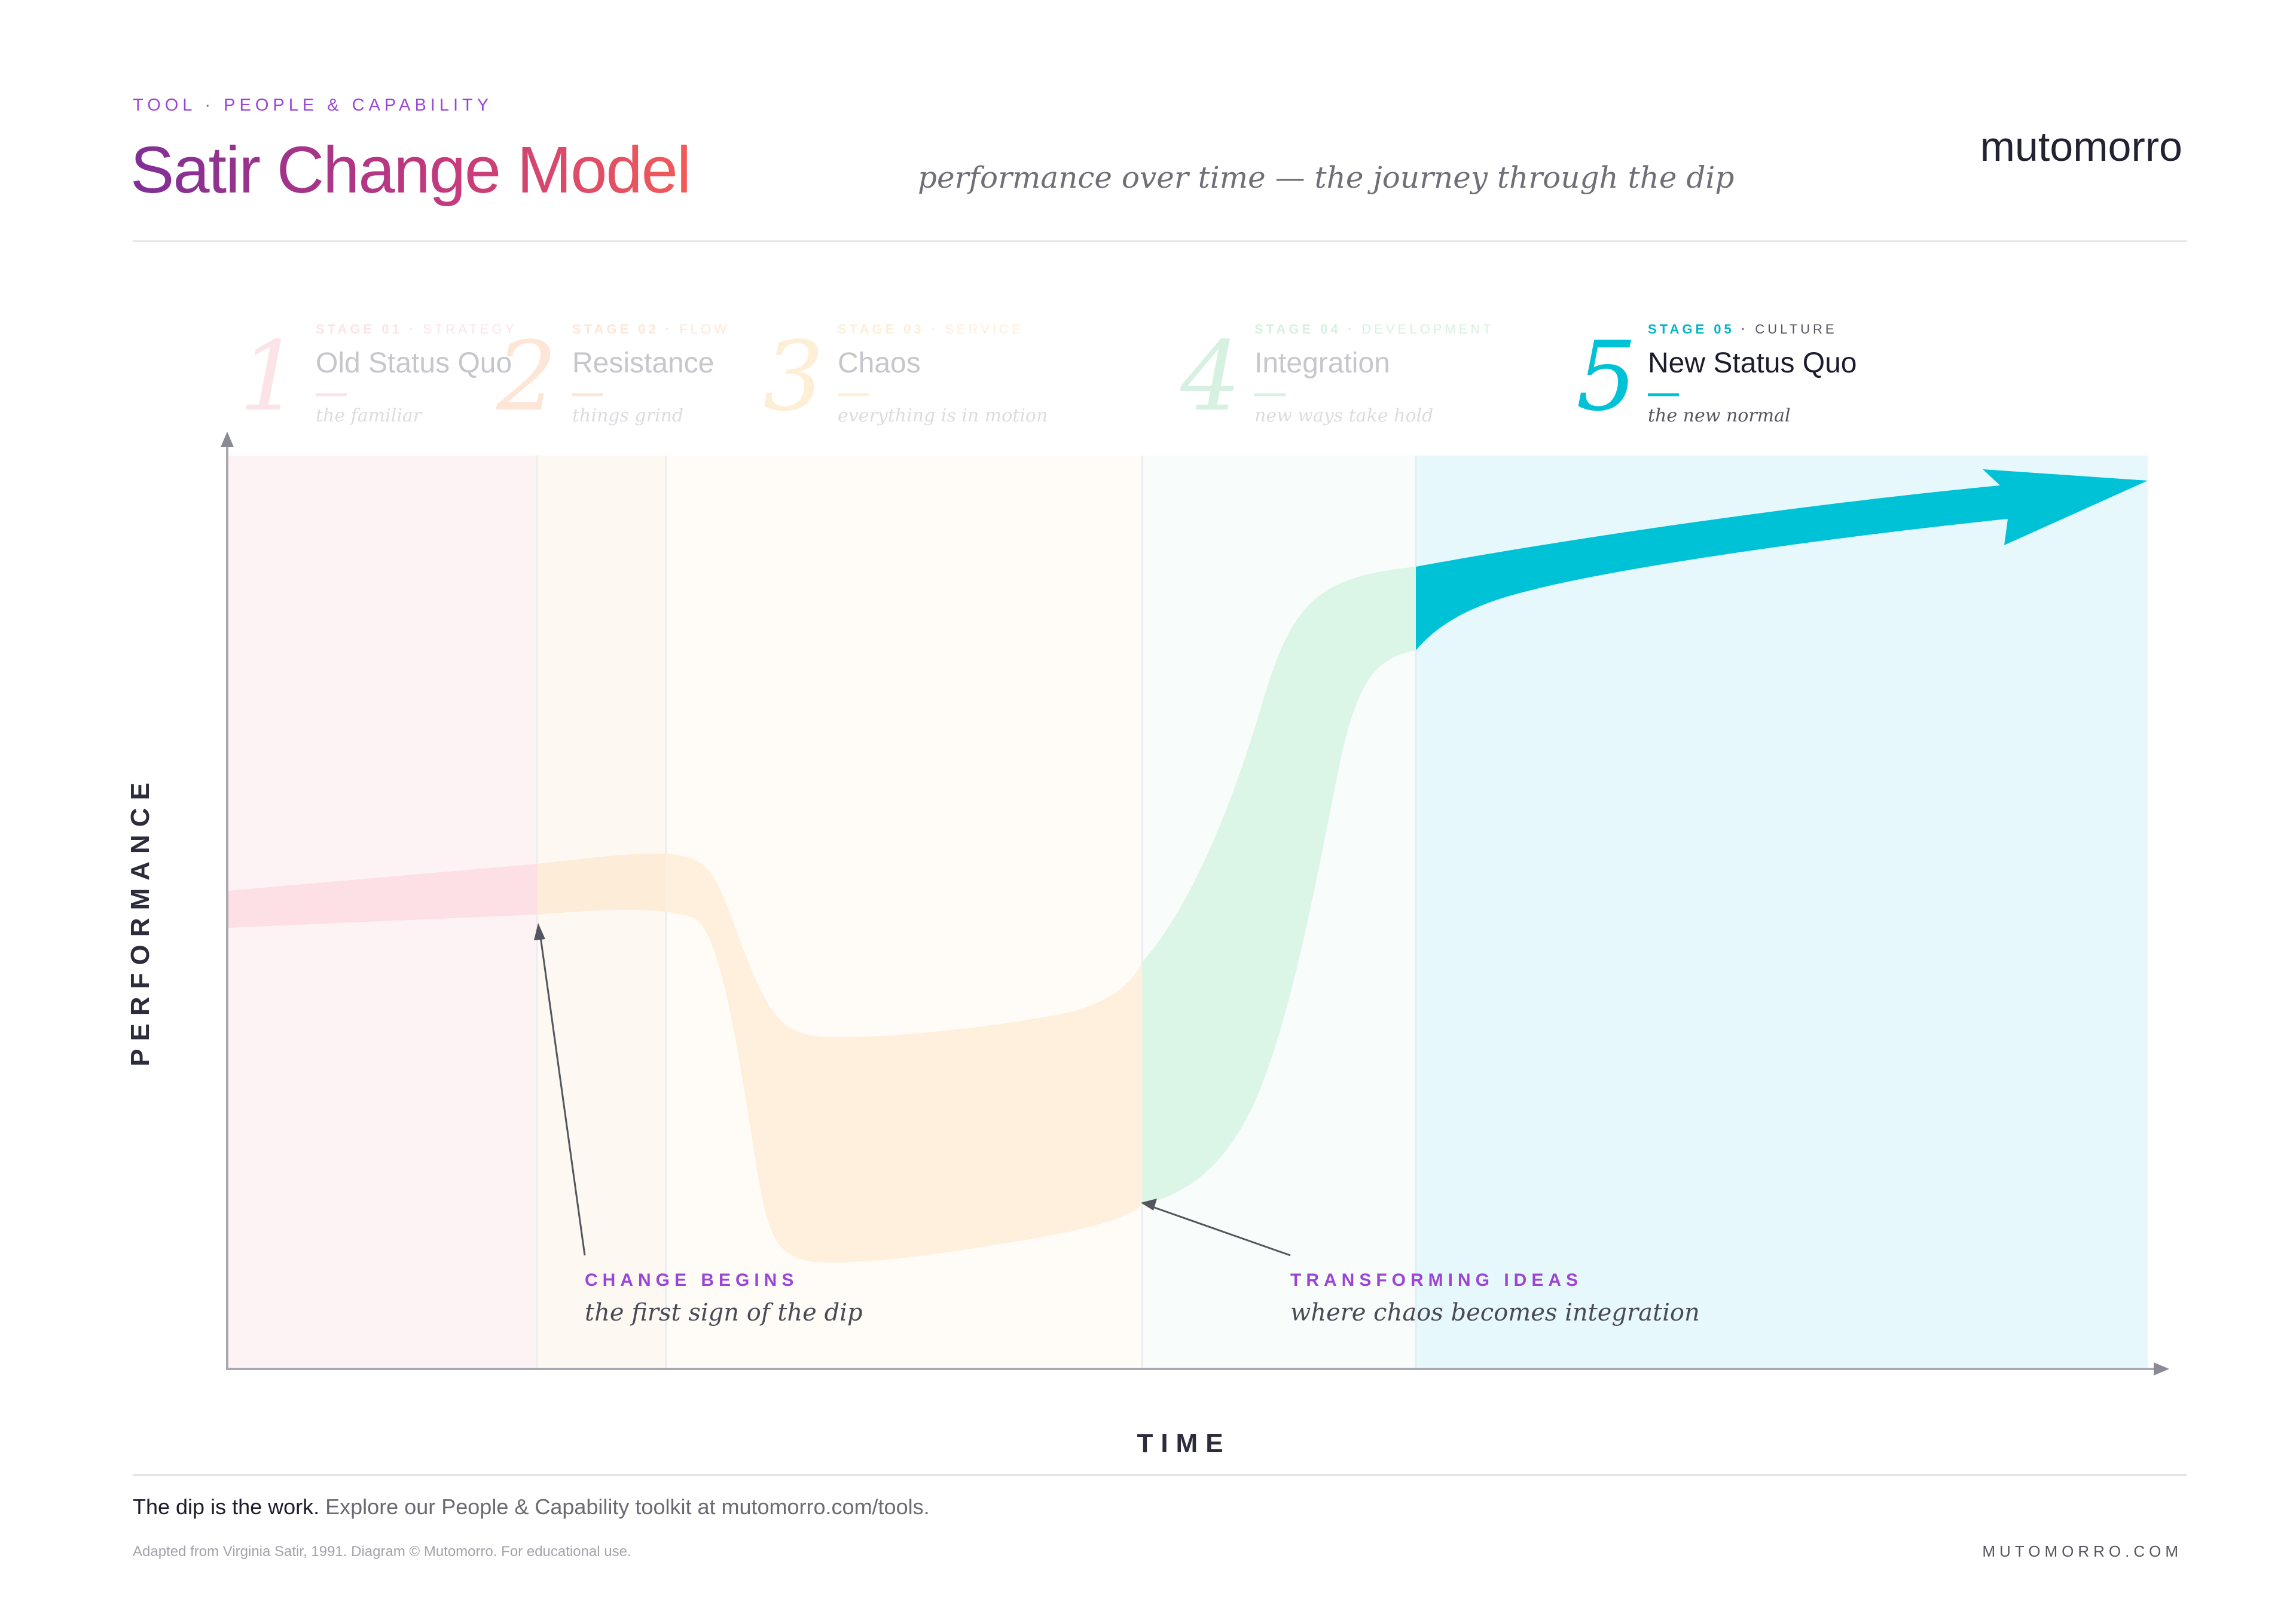 The image size is (2296, 1623). What do you see at coordinates (526, 376) in the screenshot?
I see `stage-2-number: 2` at bounding box center [526, 376].